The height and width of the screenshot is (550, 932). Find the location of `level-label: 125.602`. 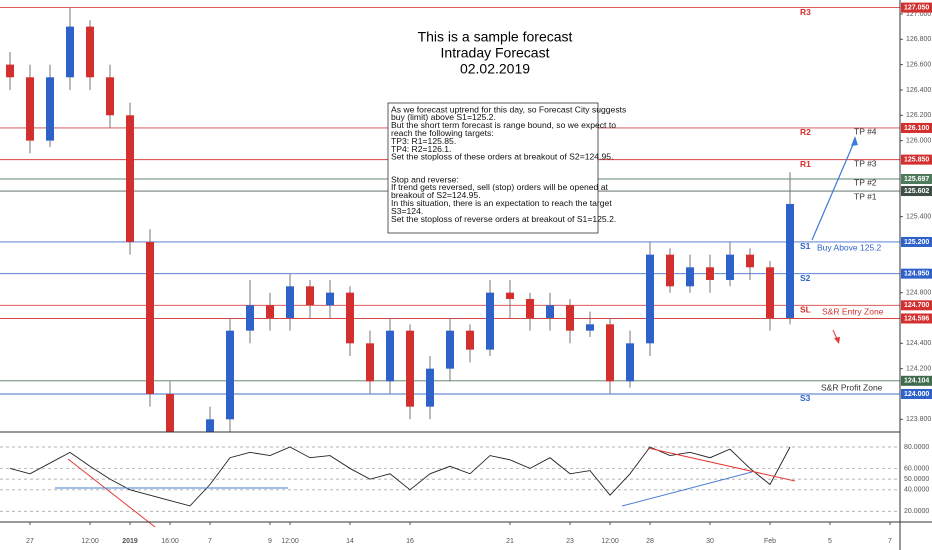

level-label: 125.602 is located at coordinates (916, 191).